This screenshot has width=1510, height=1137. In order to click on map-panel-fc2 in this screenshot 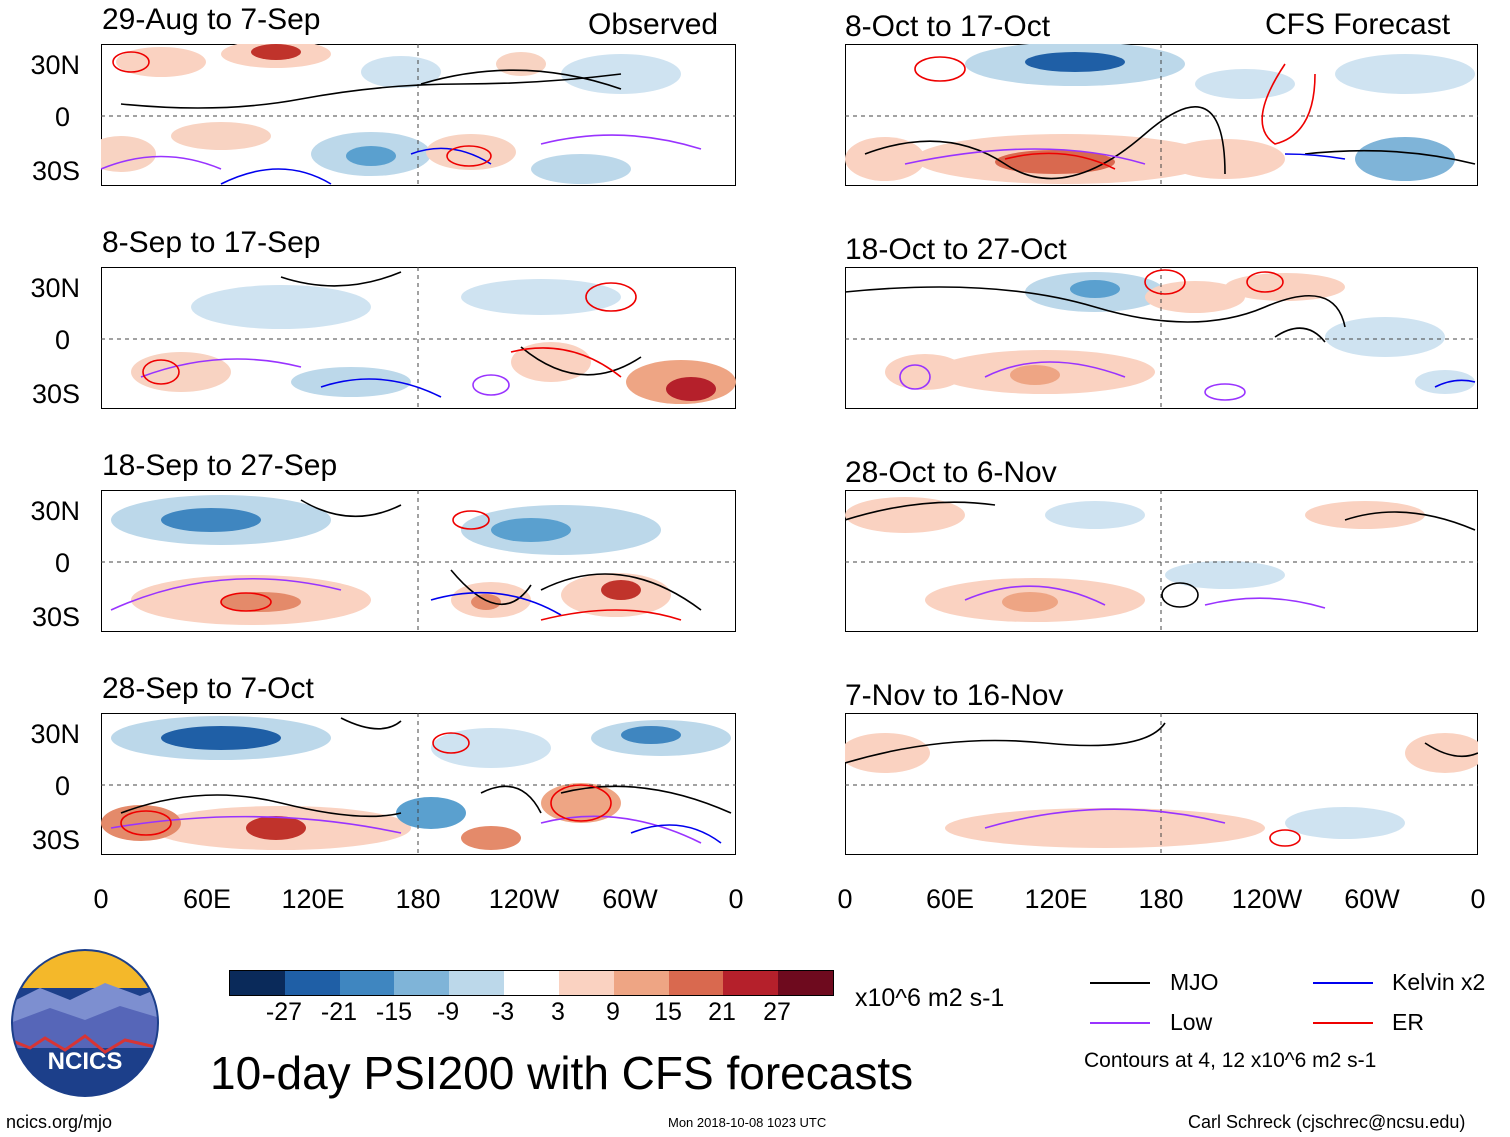, I will do `click(1161, 338)`.